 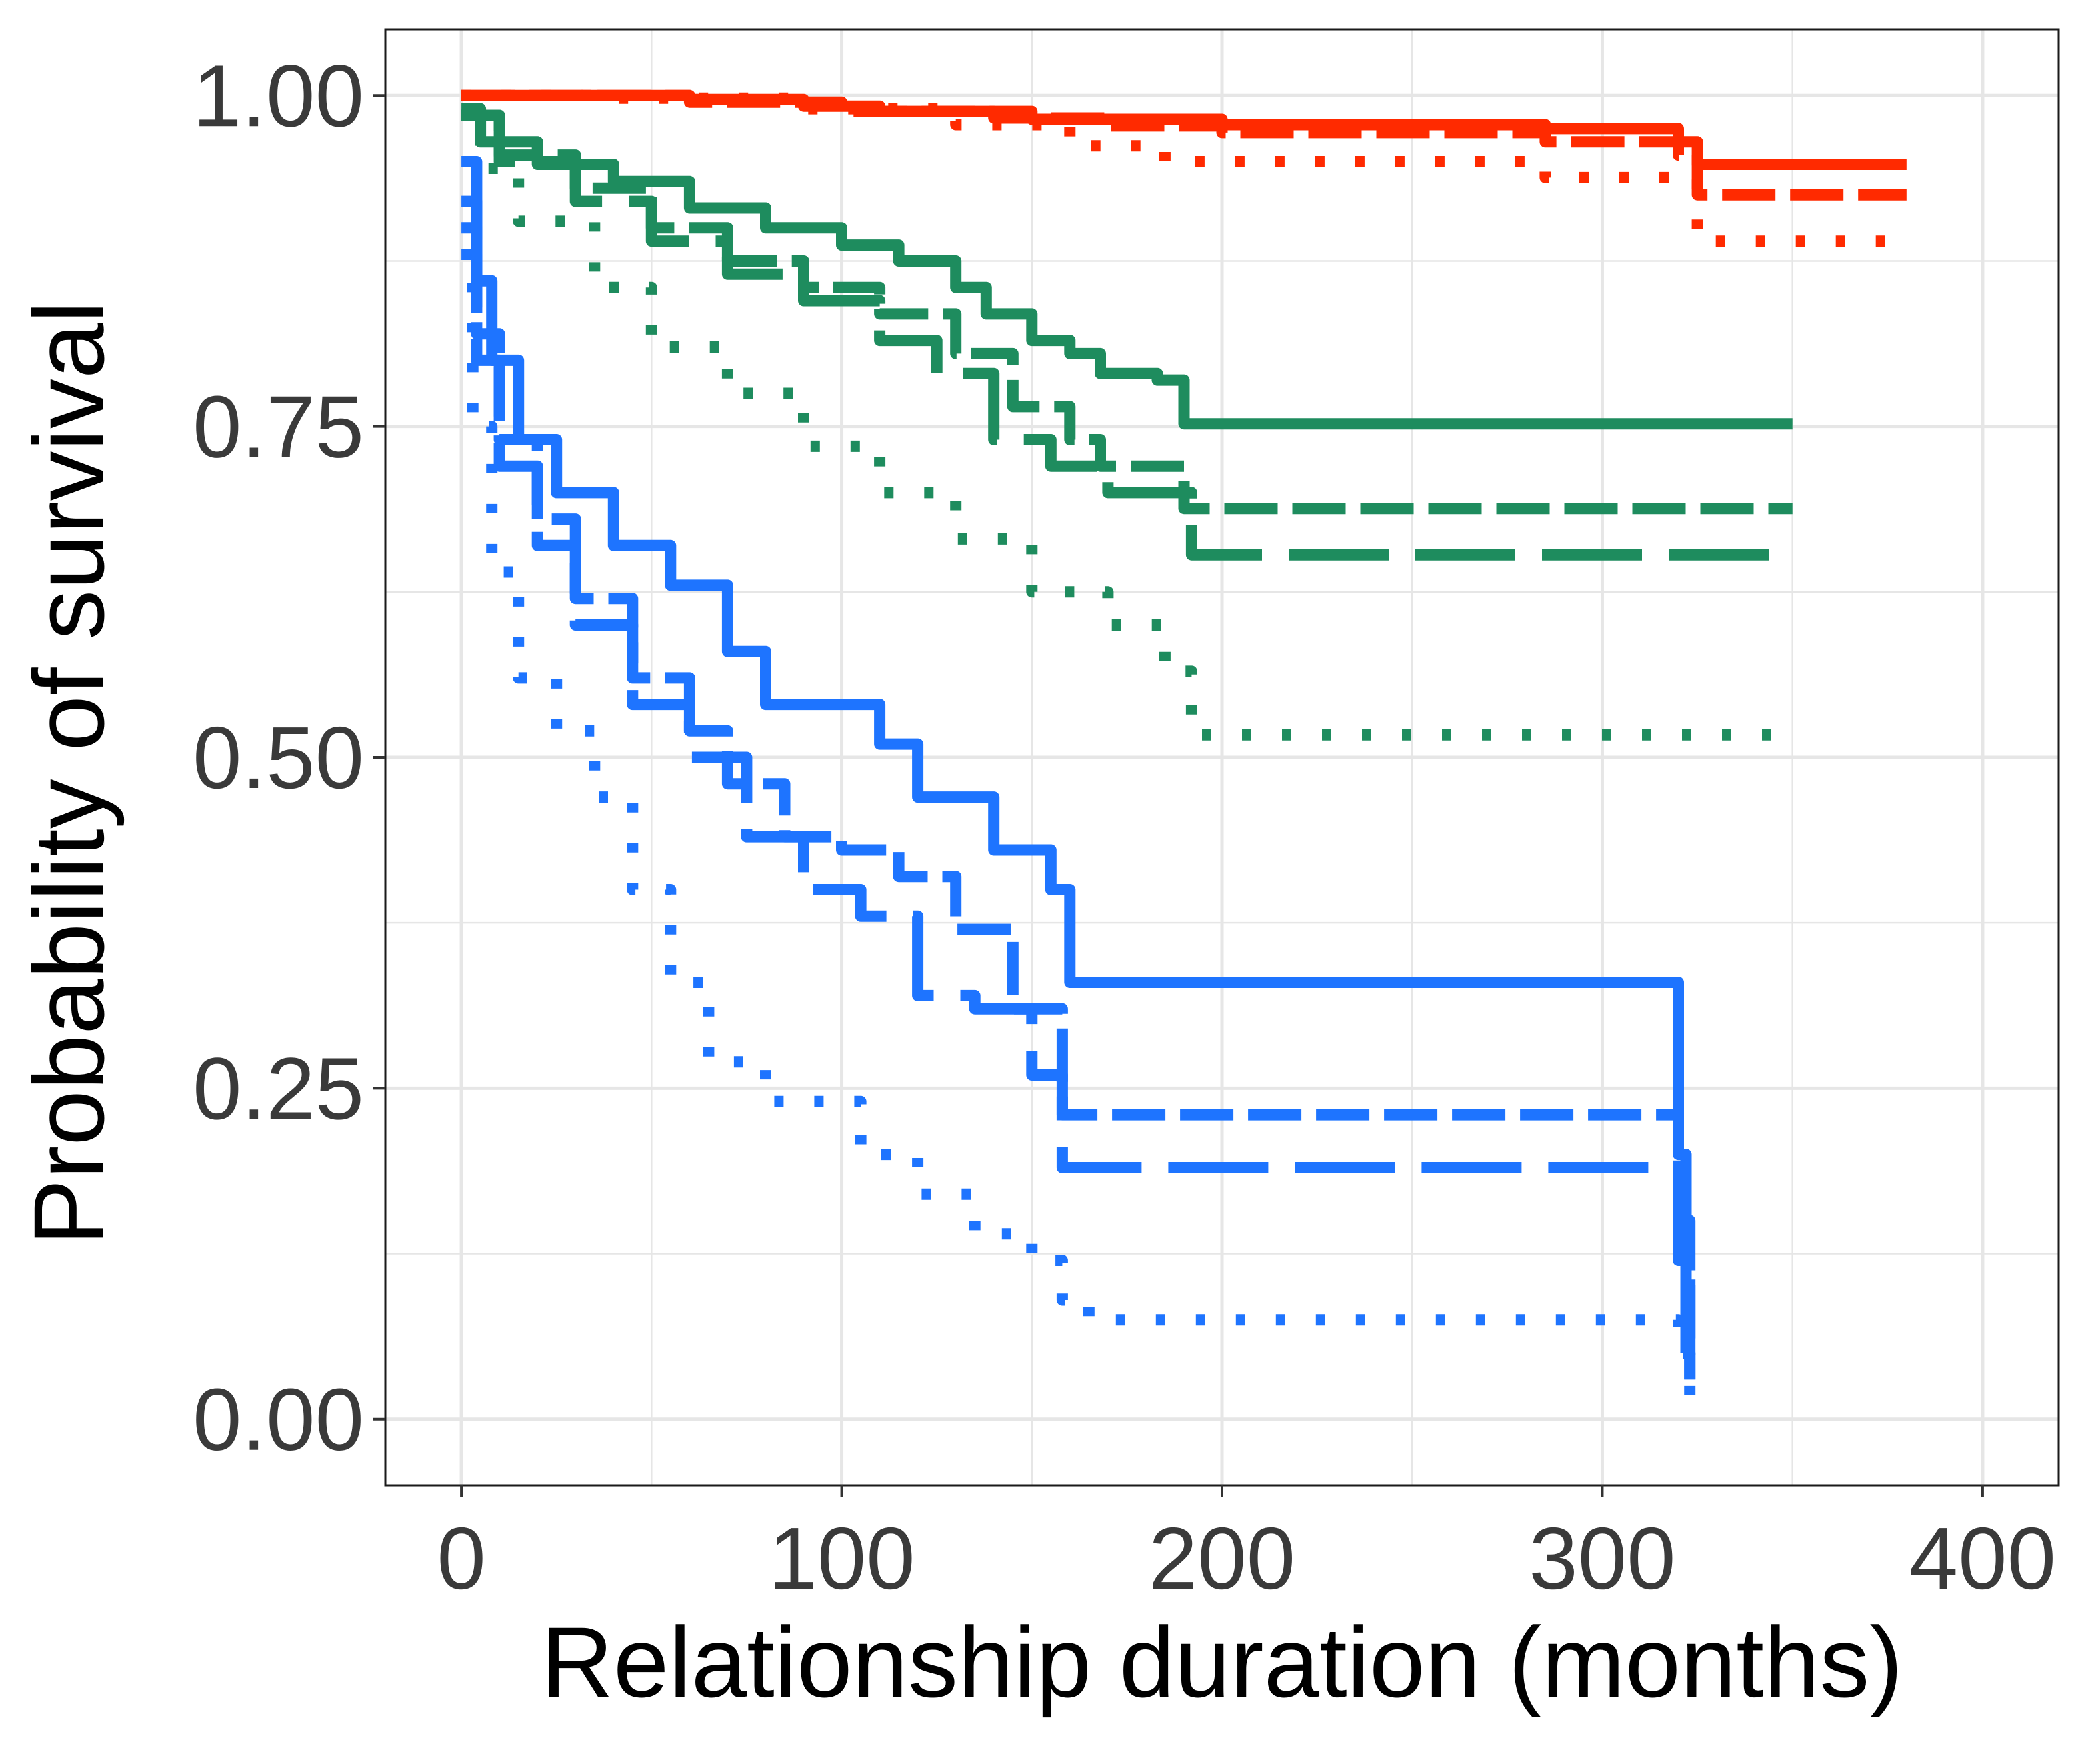 What do you see at coordinates (278, 427) in the screenshot?
I see `y-tick-label: 0.75` at bounding box center [278, 427].